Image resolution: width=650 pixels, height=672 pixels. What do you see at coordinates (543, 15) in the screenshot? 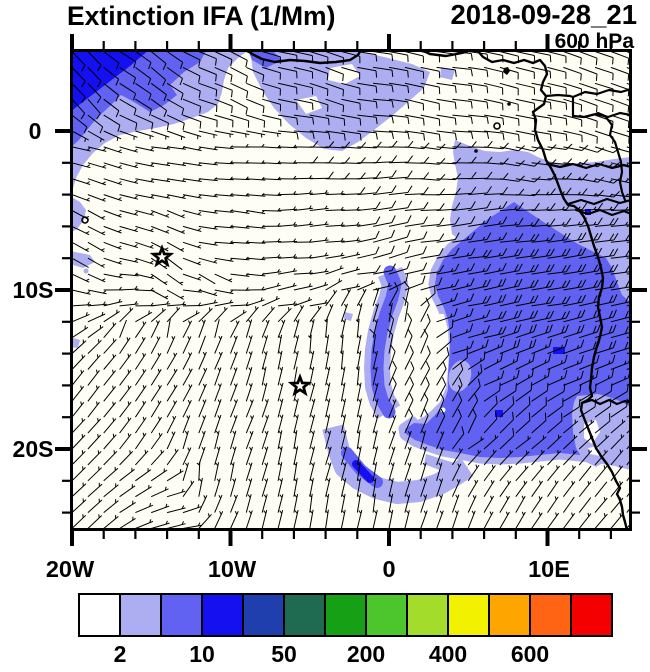
I see `svg-text: 2018-09-28_21` at bounding box center [543, 15].